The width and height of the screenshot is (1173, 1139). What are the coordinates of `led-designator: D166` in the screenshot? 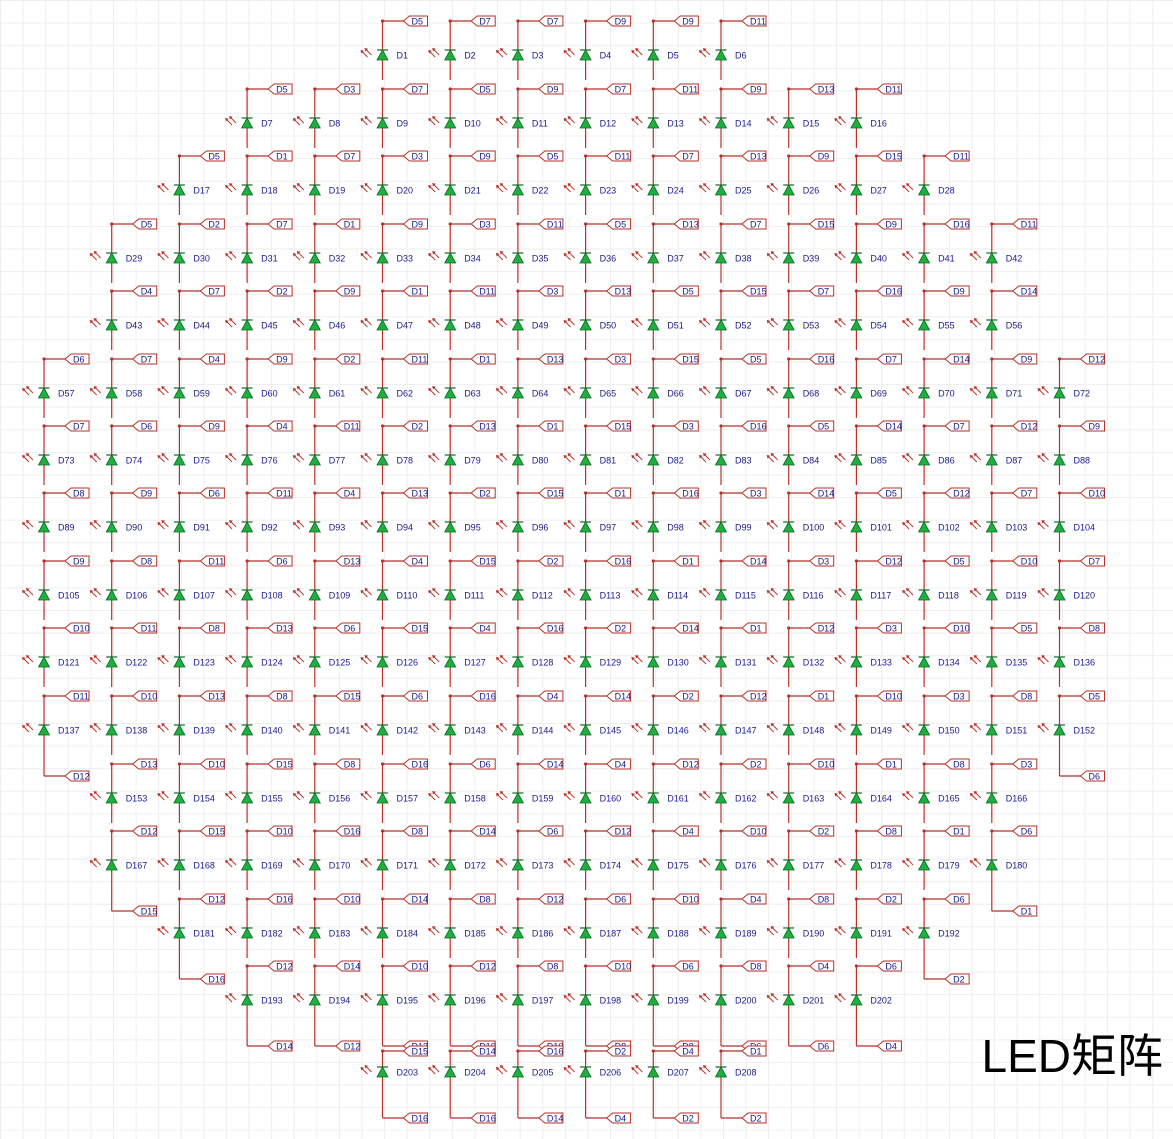 It's located at (1017, 799).